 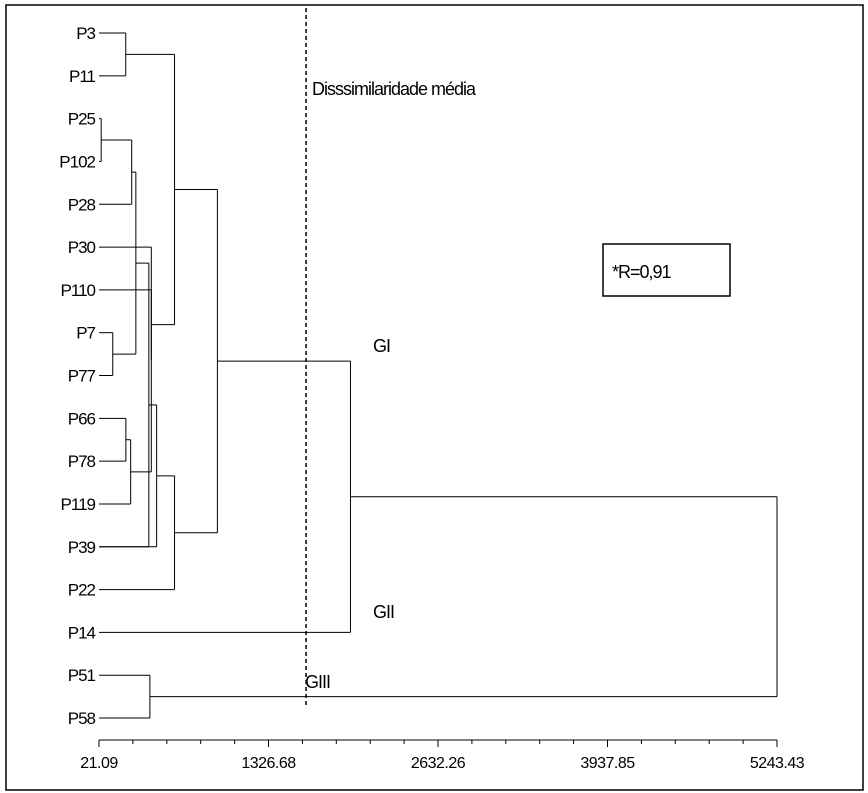 I want to click on leaf-label-p7: P7, so click(x=85, y=333).